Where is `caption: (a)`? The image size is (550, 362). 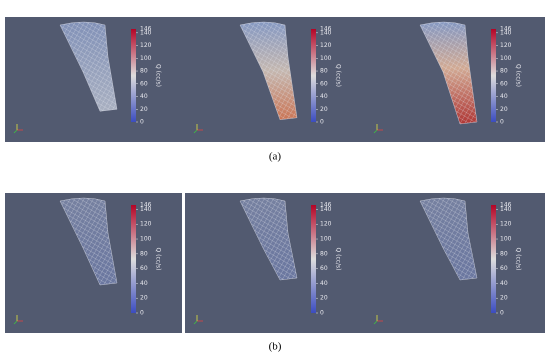
caption: (a) is located at coordinates (275, 157).